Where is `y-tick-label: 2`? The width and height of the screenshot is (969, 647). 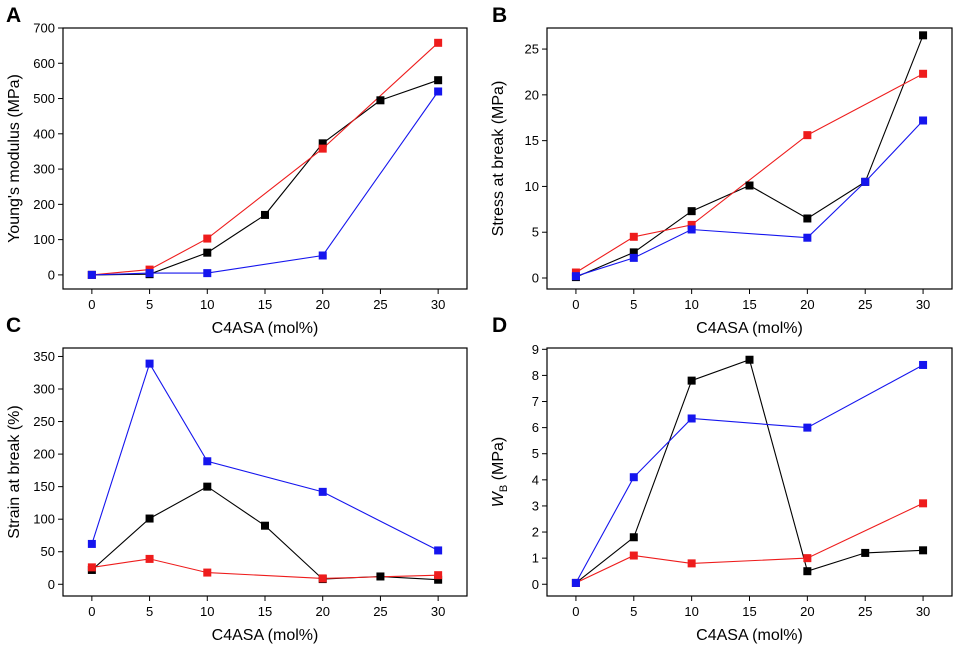
y-tick-label: 2 is located at coordinates (535, 532).